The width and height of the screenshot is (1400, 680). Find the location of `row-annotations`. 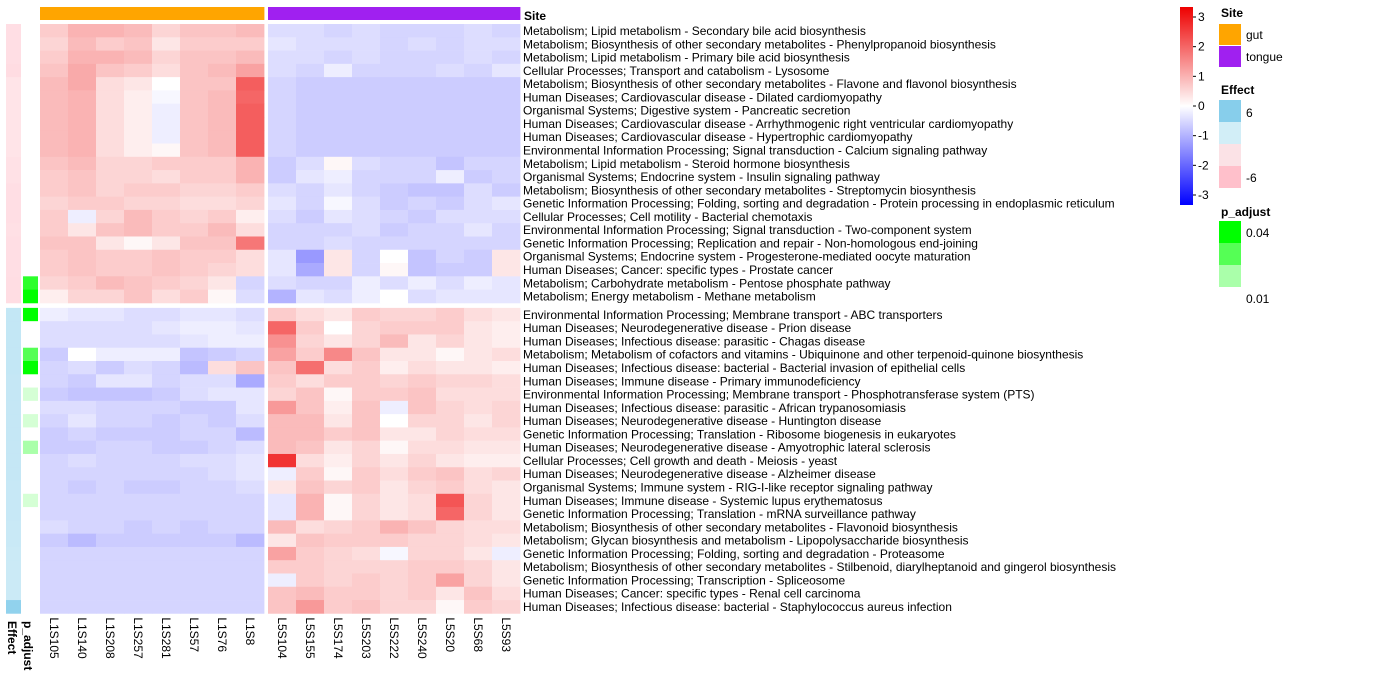

row-annotations is located at coordinates (22, 319).